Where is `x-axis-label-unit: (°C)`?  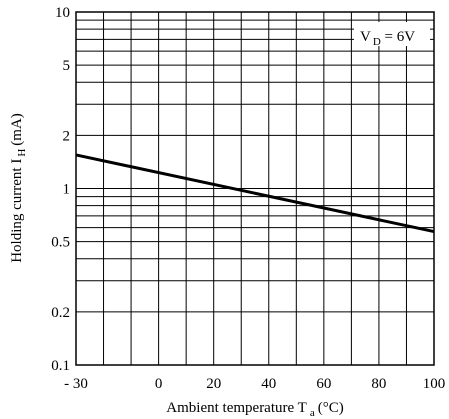 x-axis-label-unit: (°C) is located at coordinates (331, 408).